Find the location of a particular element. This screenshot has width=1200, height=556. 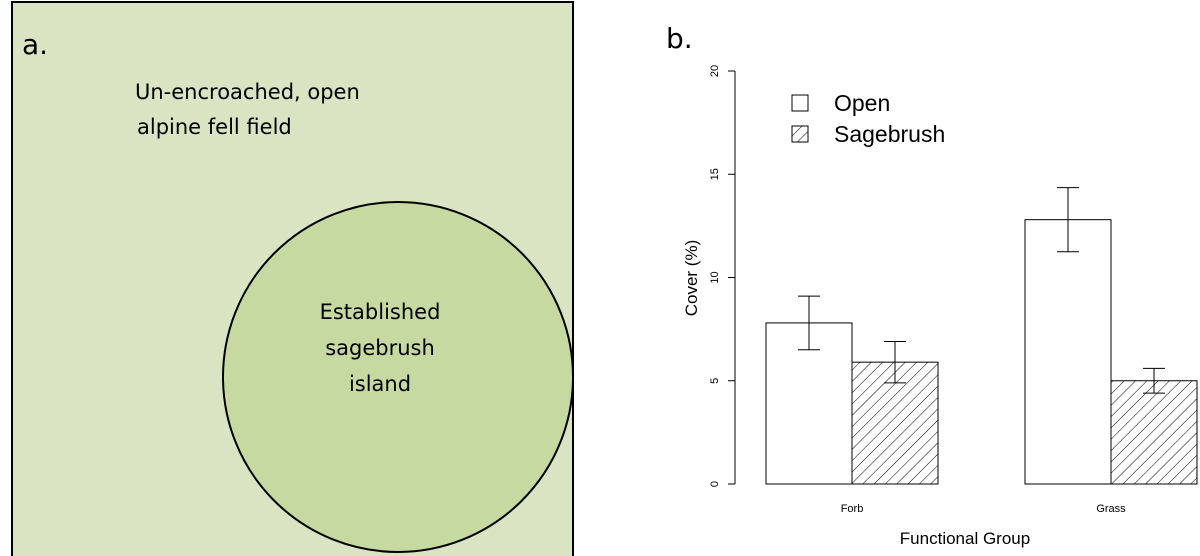

panel-label: b. is located at coordinates (679, 38).